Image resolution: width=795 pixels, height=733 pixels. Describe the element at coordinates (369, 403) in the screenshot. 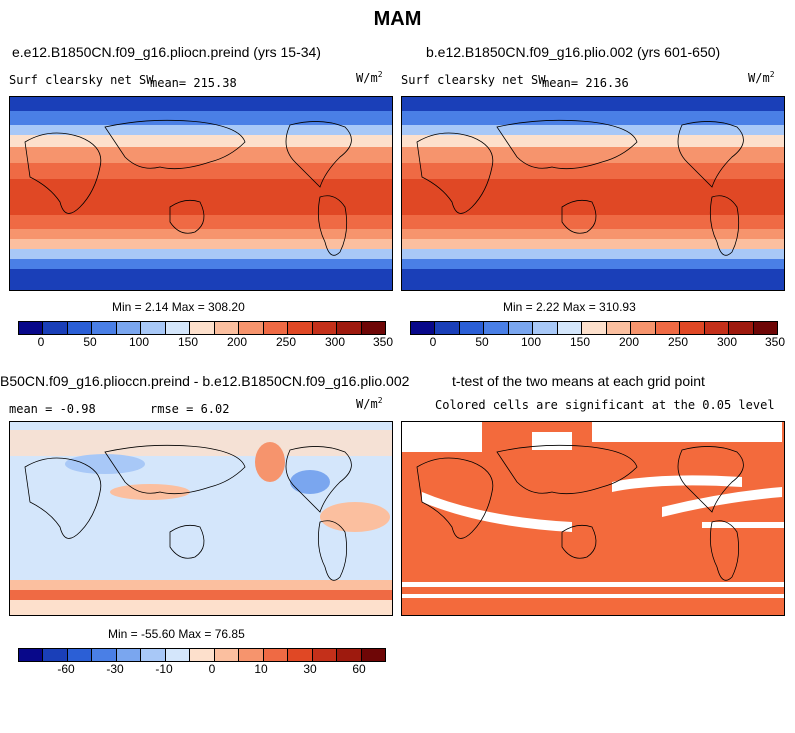

I see `panel3-units: W/m2` at that location.